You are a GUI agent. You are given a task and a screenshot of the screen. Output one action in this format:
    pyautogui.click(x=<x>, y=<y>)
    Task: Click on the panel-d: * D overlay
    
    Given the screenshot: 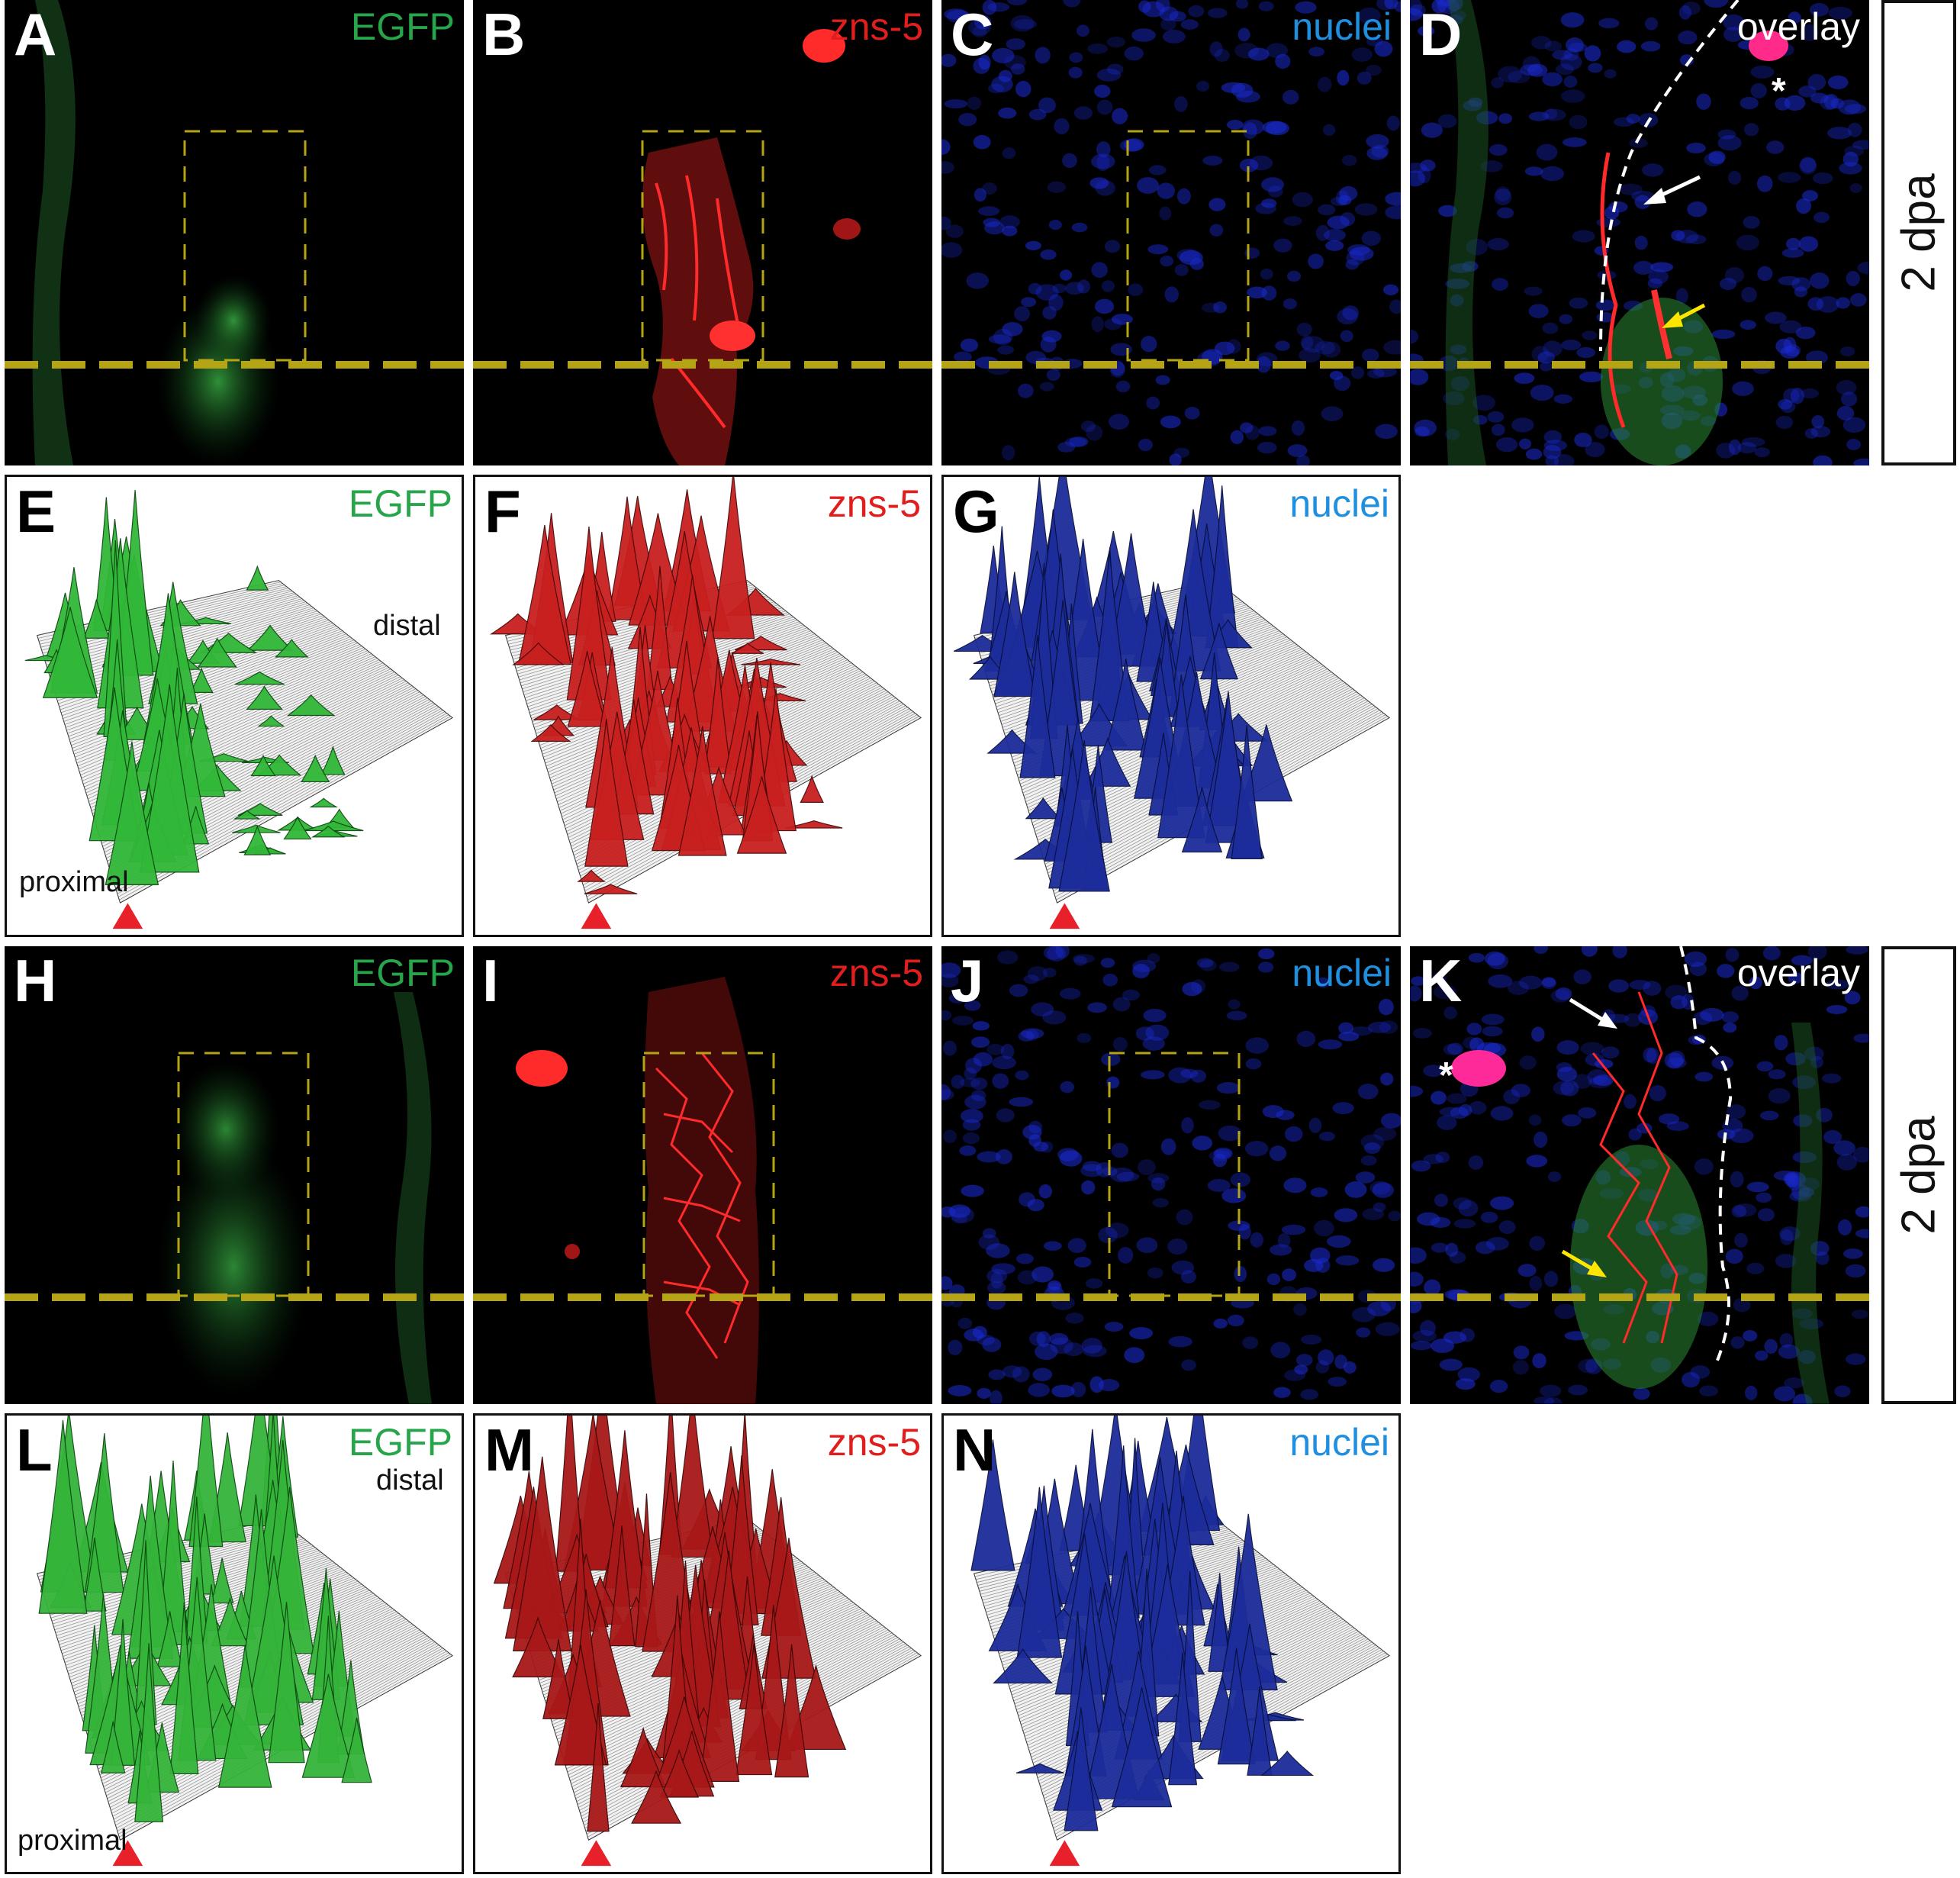 What is the action you would take?
    pyautogui.click(x=1639, y=232)
    